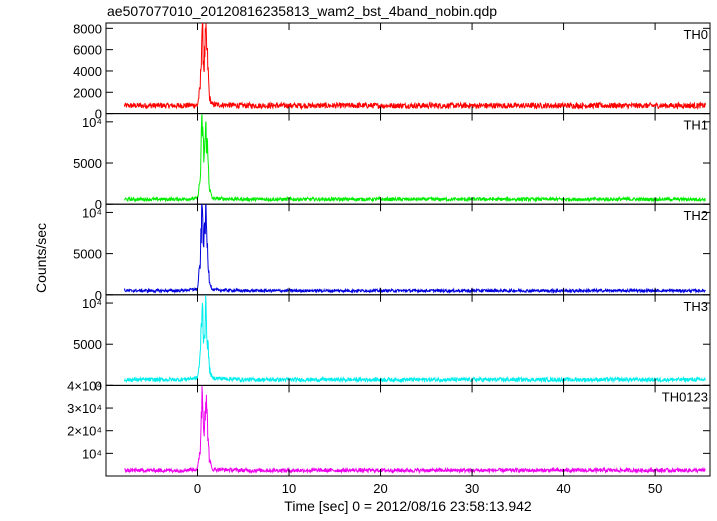 Image resolution: width=717 pixels, height=521 pixels. I want to click on x-tick-label: 30, so click(472, 488).